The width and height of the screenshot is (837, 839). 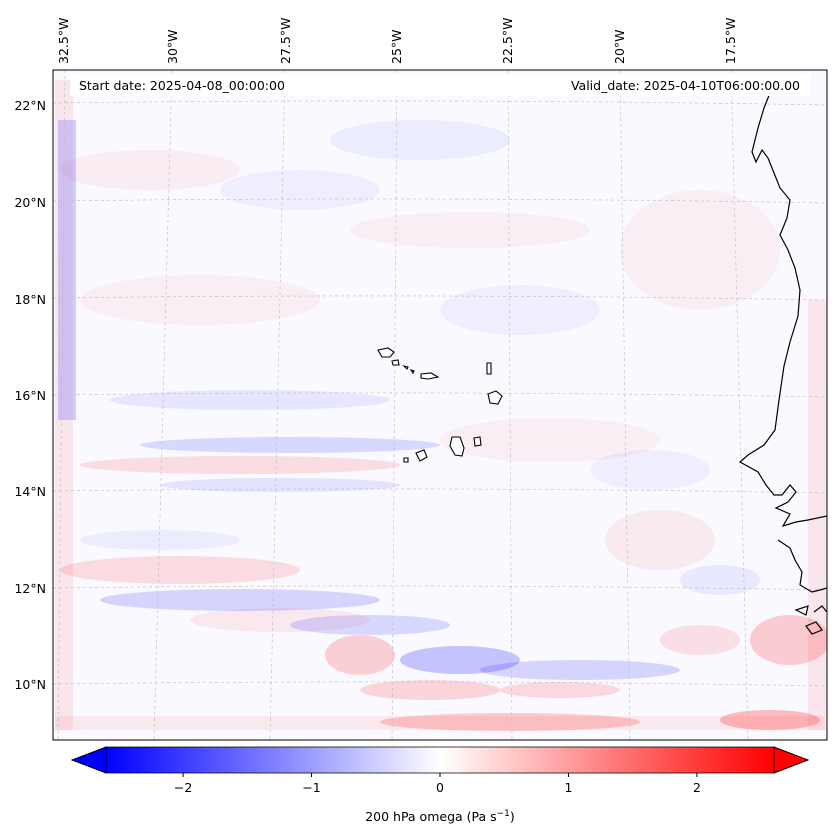 I want to click on lat-label: 16°N, so click(x=30, y=395).